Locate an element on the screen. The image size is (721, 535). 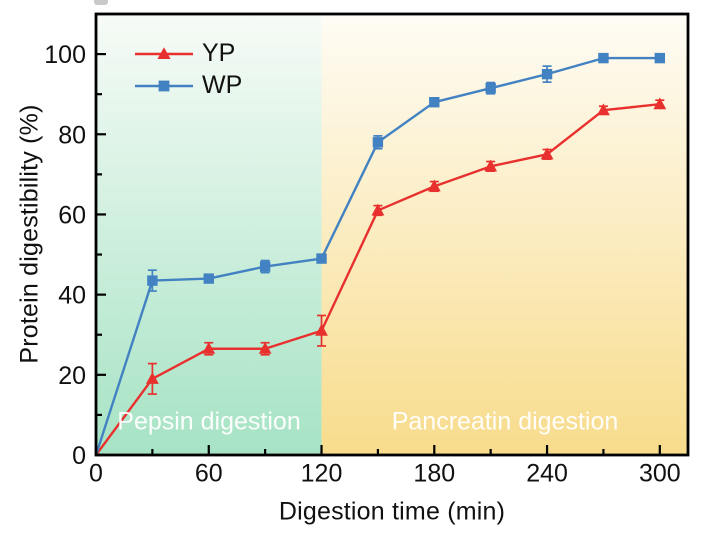
yp-line-triangle-icon is located at coordinates (164, 52).